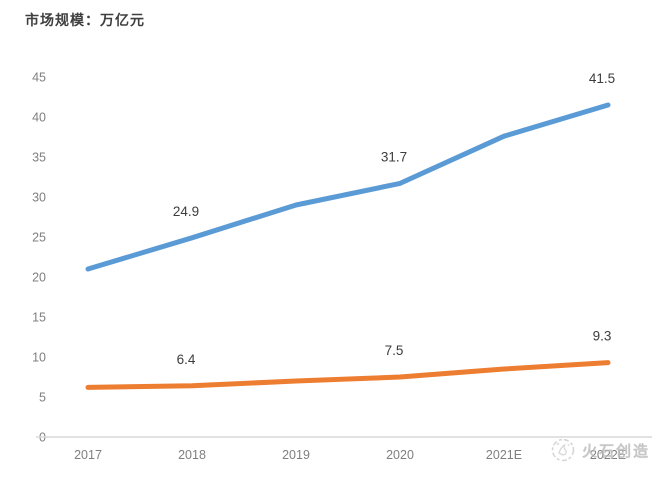 This screenshot has width=662, height=477. Describe the element at coordinates (39, 238) in the screenshot. I see `y-axis-tick-label: 25` at that location.